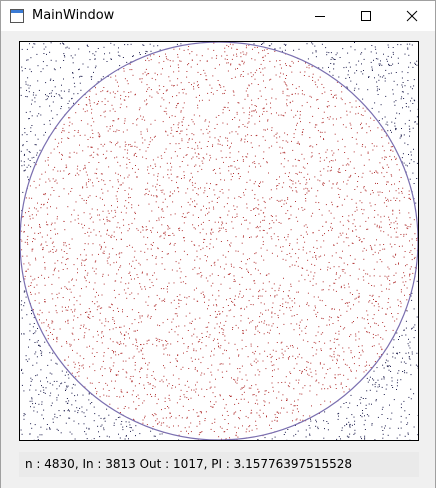 Image resolution: width=436 pixels, height=488 pixels. What do you see at coordinates (412, 16) in the screenshot?
I see `close-button` at bounding box center [412, 16].